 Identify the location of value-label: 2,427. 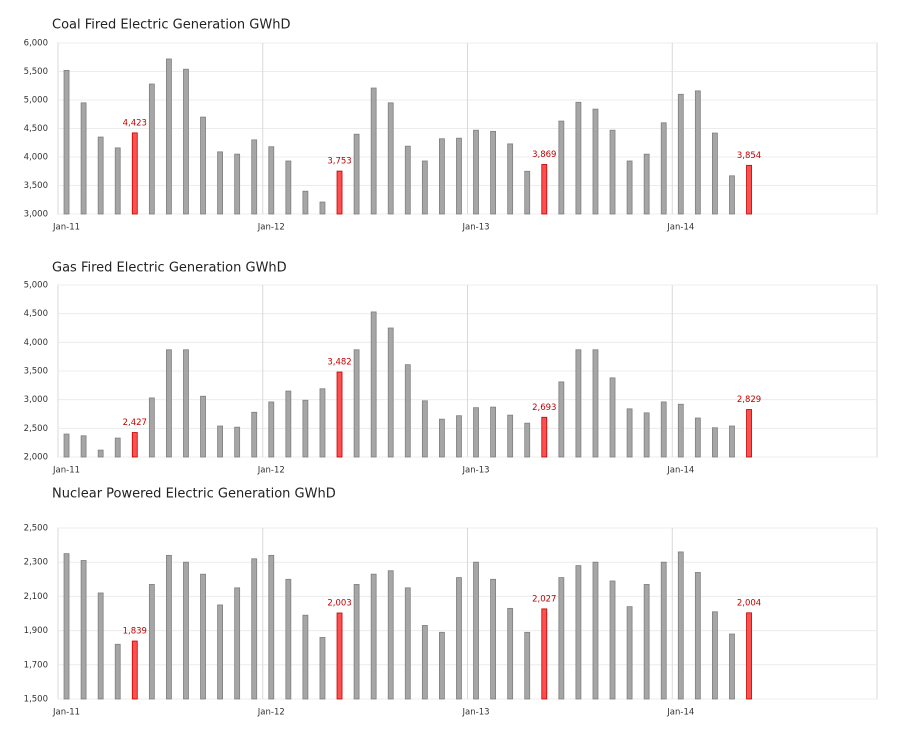
(135, 423).